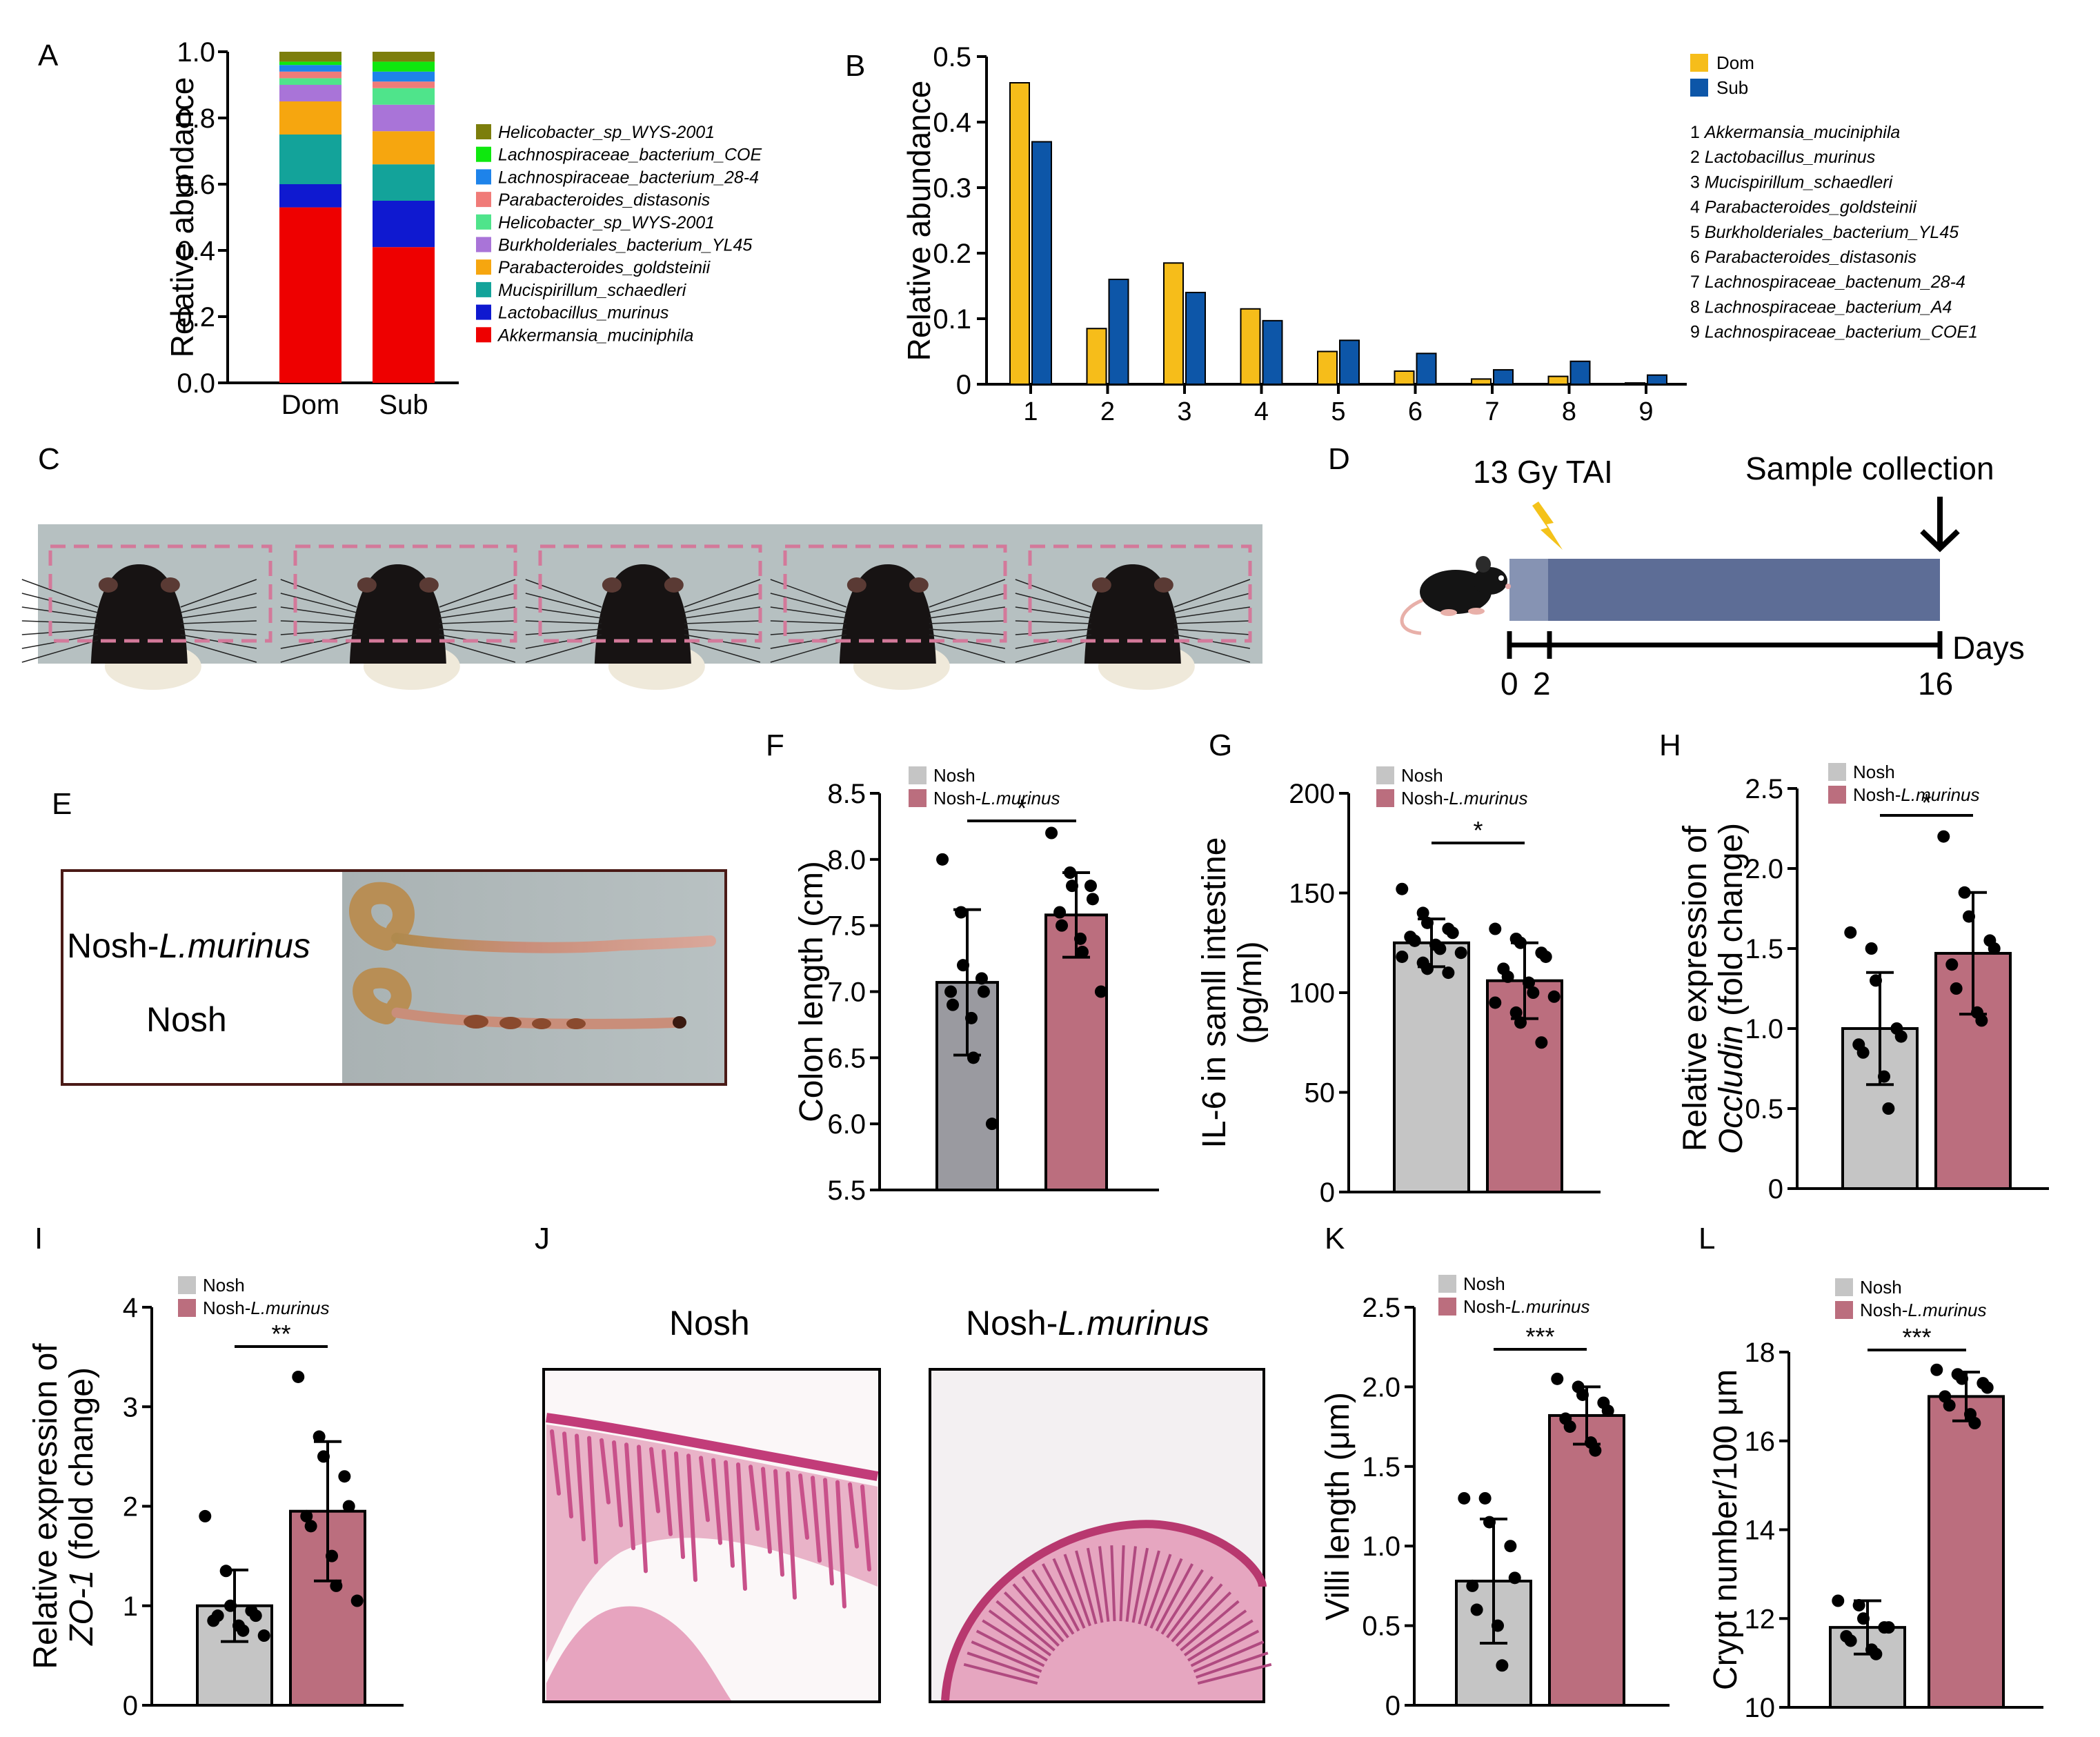  Describe the element at coordinates (846, 1190) in the screenshot. I see `y-tick-label: 5.5` at that location.